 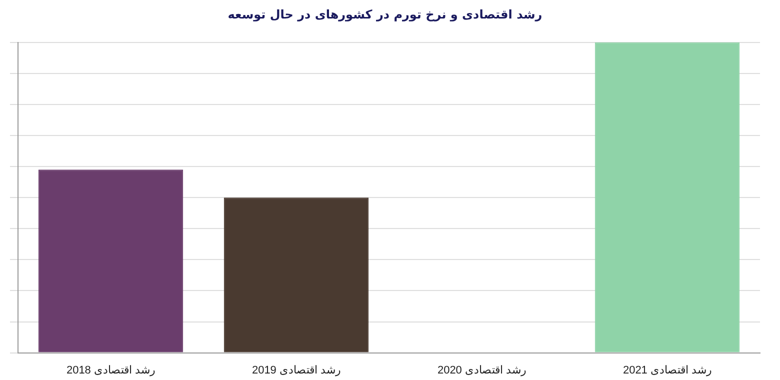 What do you see at coordinates (111, 370) in the screenshot?
I see `x-tick-label: رشد اقتصادی 2018` at bounding box center [111, 370].